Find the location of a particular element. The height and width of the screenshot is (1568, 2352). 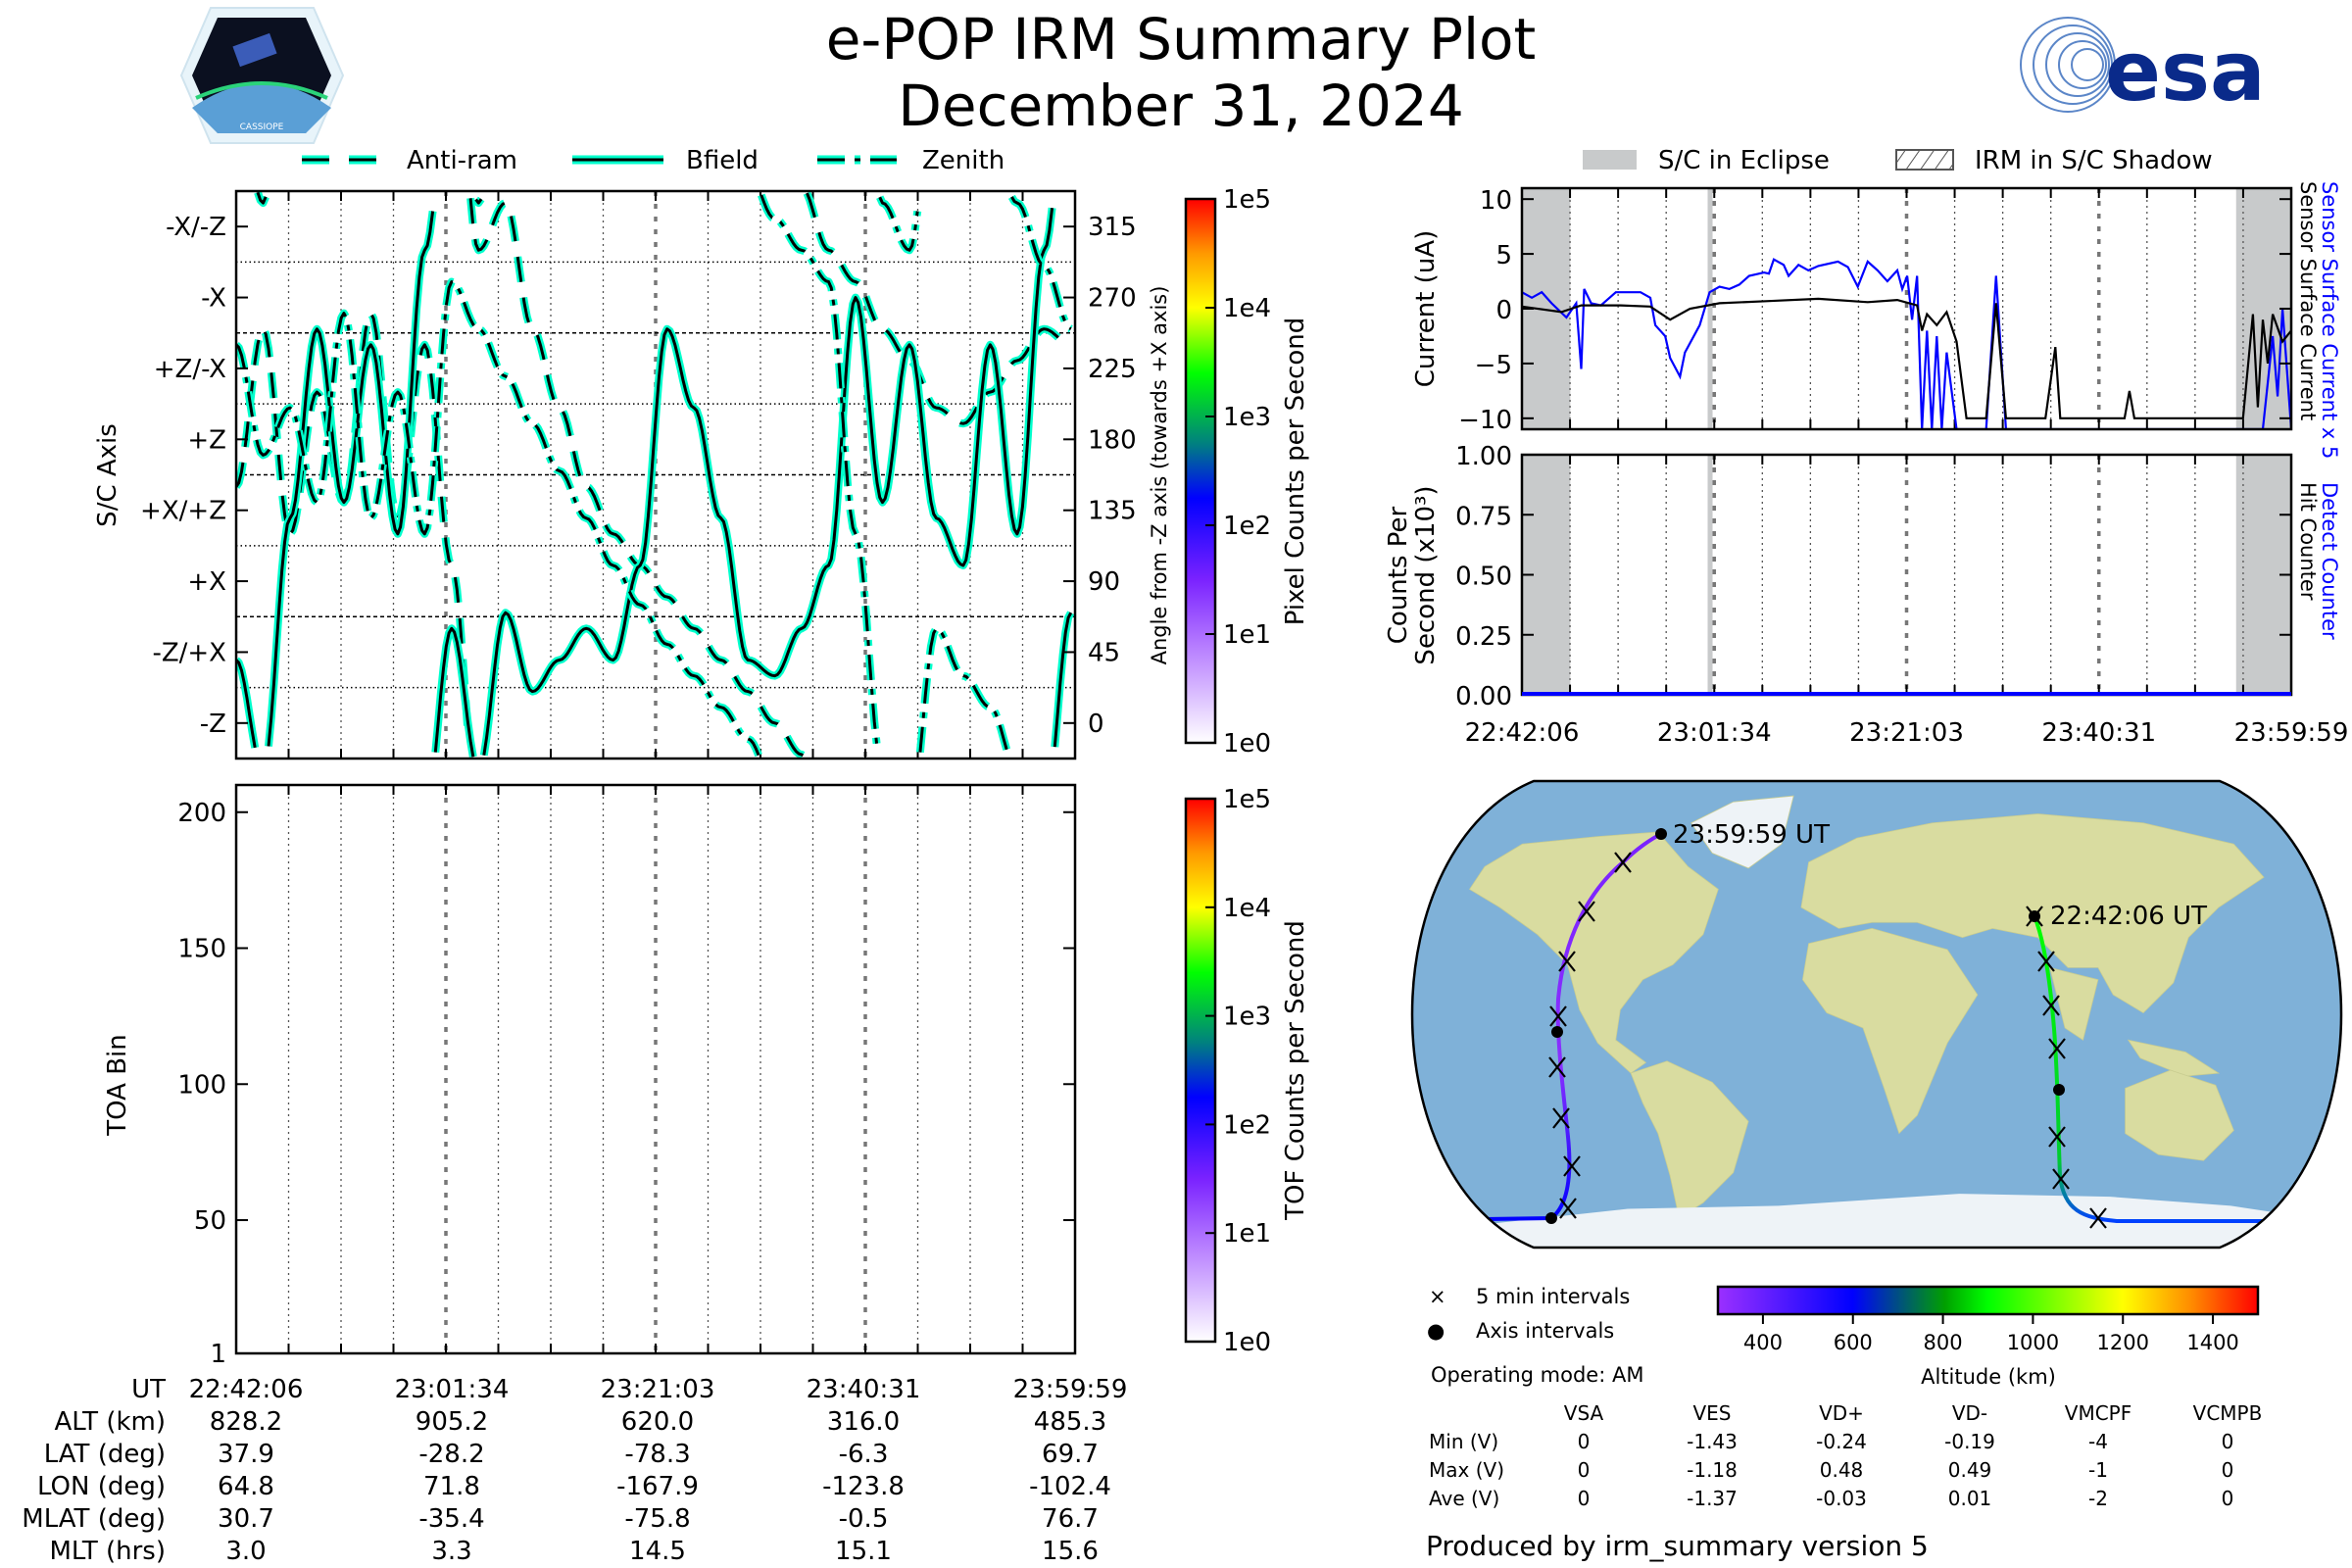

table-cell: 0.48 is located at coordinates (1842, 1470).